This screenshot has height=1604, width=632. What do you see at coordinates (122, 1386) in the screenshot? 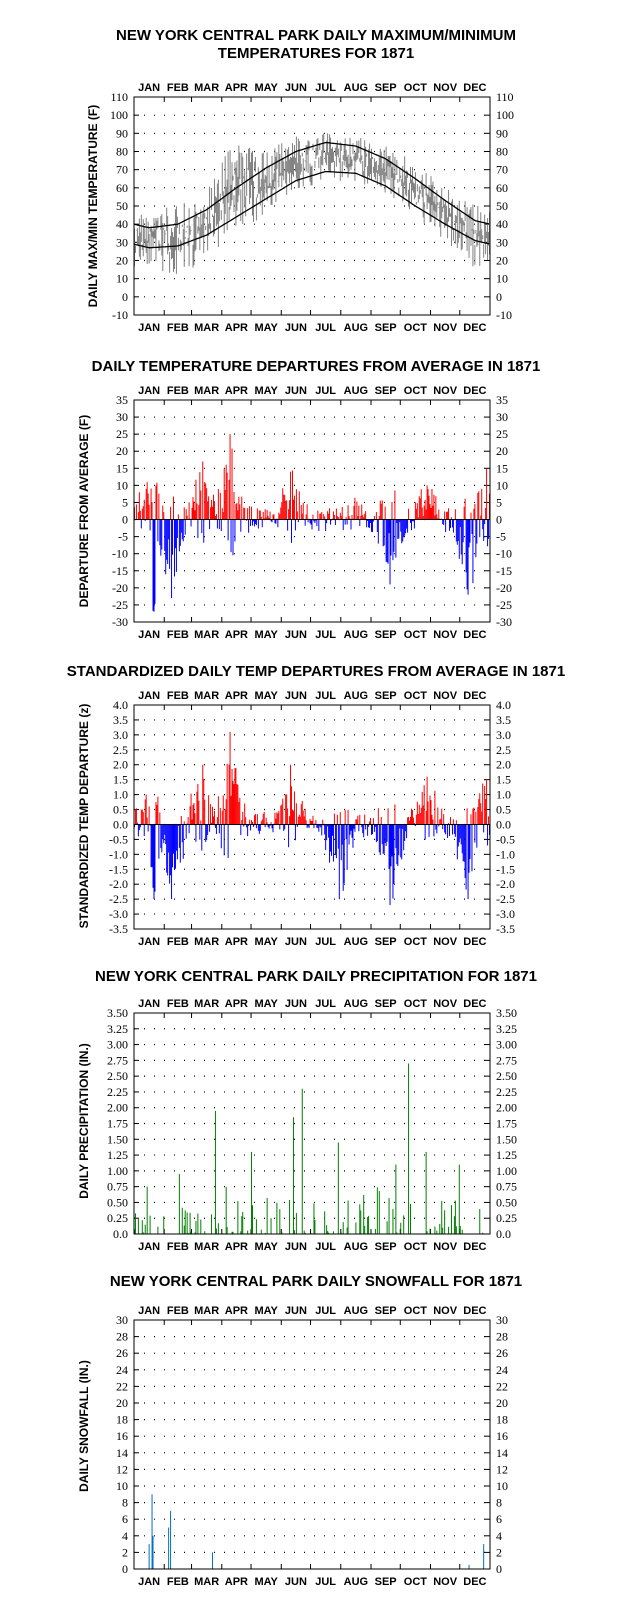
I see `y-tick-label-left: 22` at bounding box center [122, 1386].